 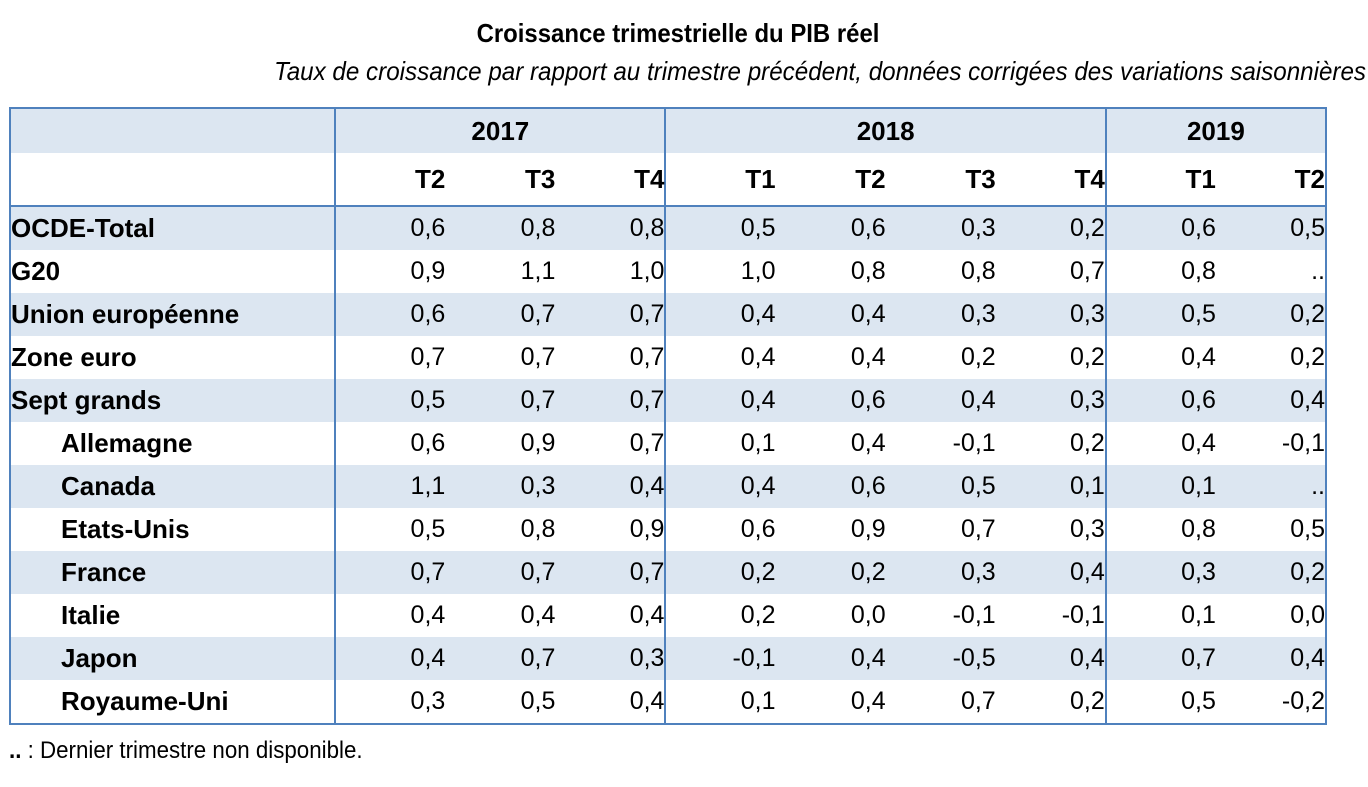 I want to click on year-header-2019: 2019, so click(x=1215, y=130).